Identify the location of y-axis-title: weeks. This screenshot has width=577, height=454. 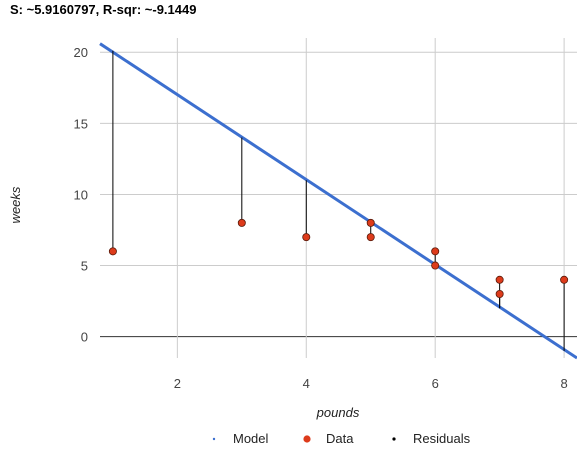
(15, 204).